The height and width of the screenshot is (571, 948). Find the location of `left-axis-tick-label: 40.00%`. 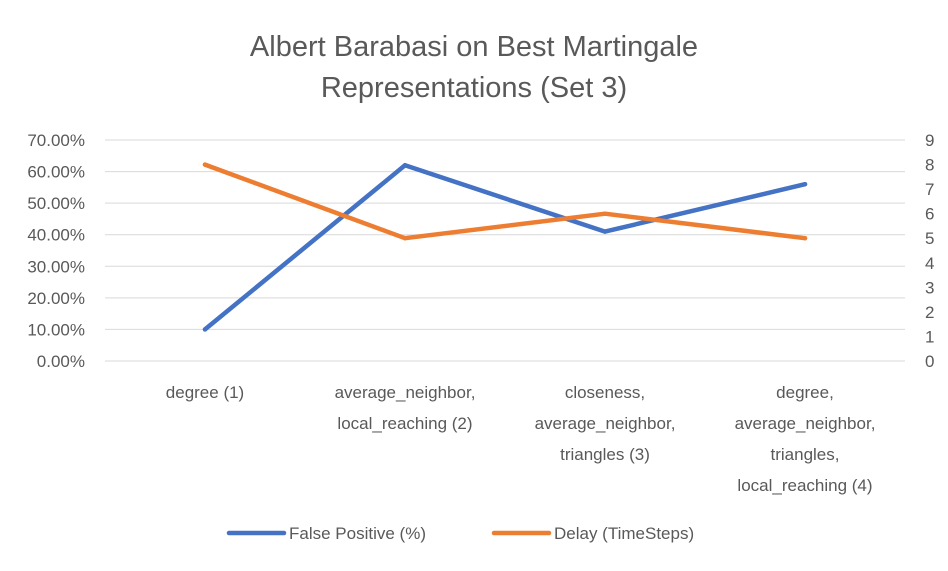

left-axis-tick-label: 40.00% is located at coordinates (56, 235).